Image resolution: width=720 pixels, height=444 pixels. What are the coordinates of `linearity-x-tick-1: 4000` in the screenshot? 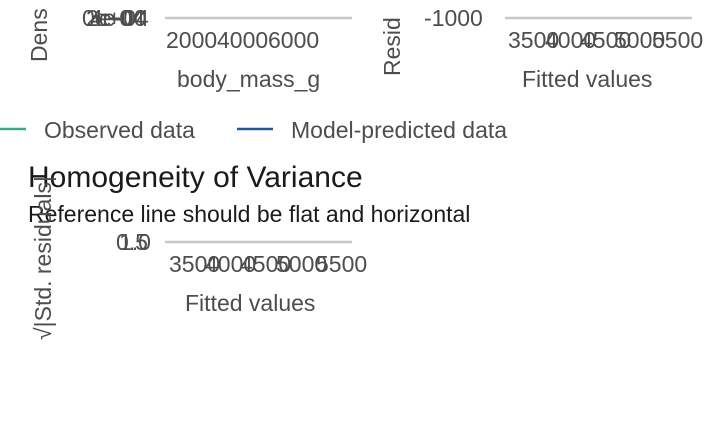 It's located at (571, 40).